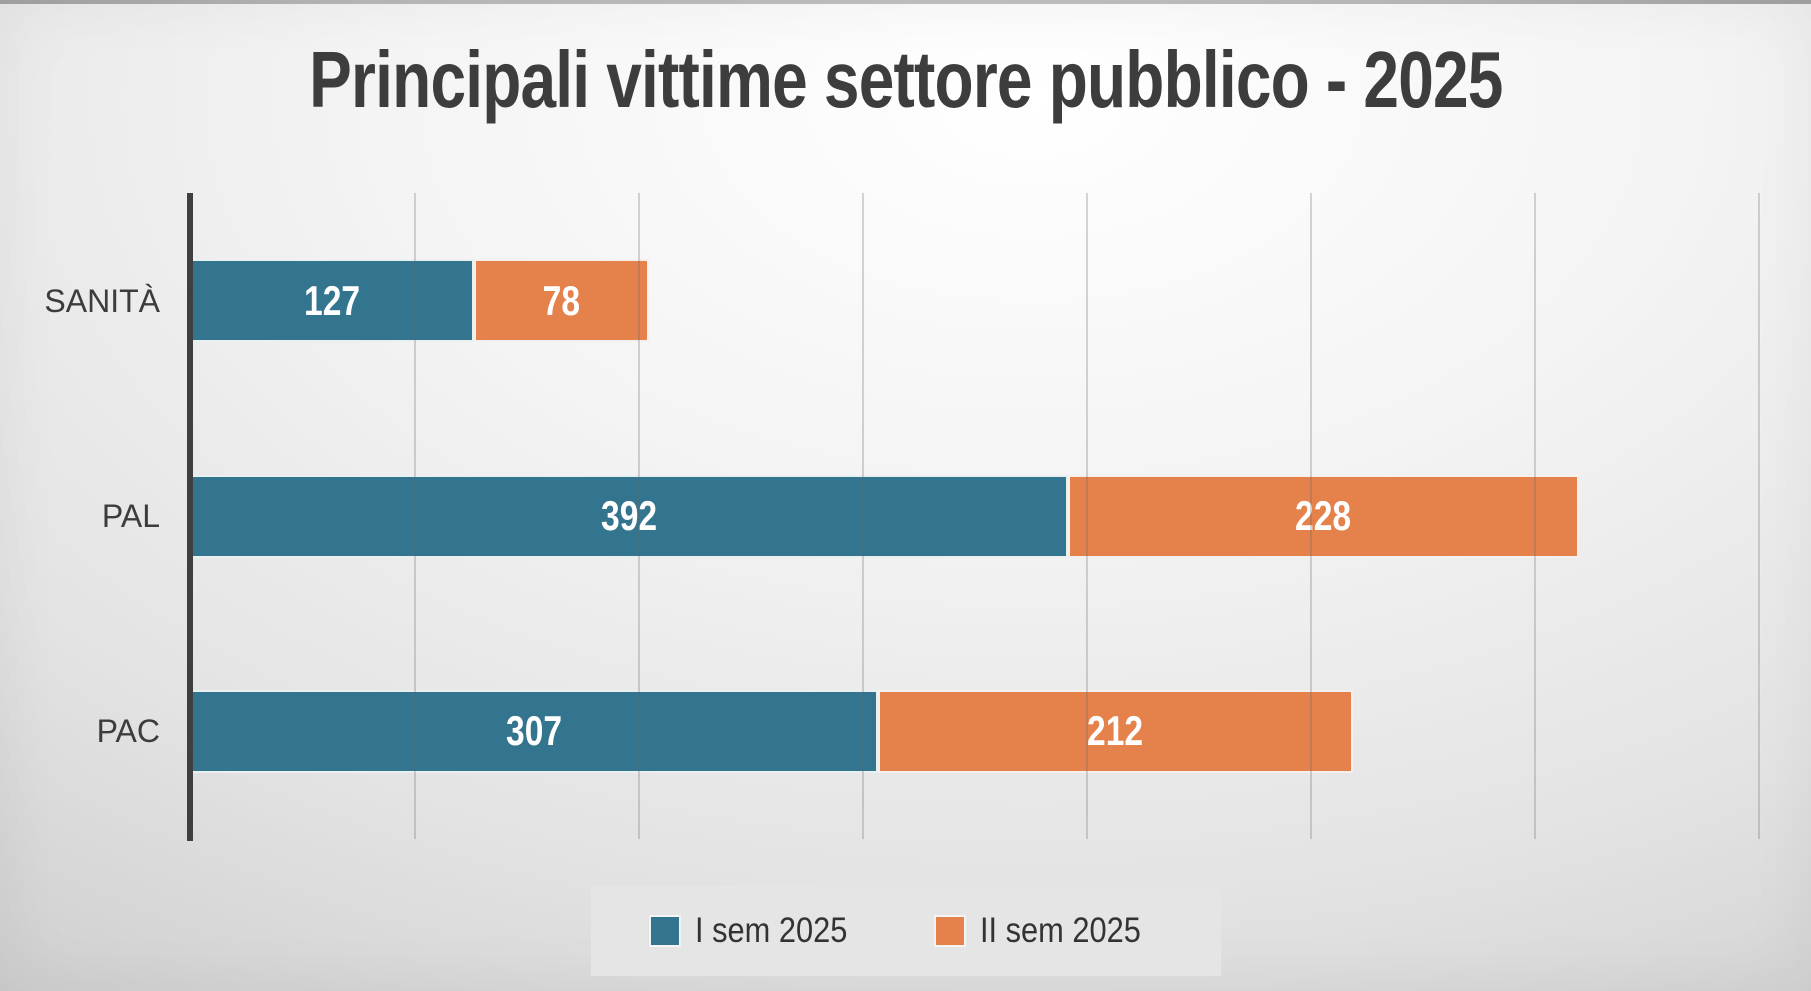 This screenshot has width=1811, height=991. I want to click on bar-segment-pac-sem1: 307, so click(534, 731).